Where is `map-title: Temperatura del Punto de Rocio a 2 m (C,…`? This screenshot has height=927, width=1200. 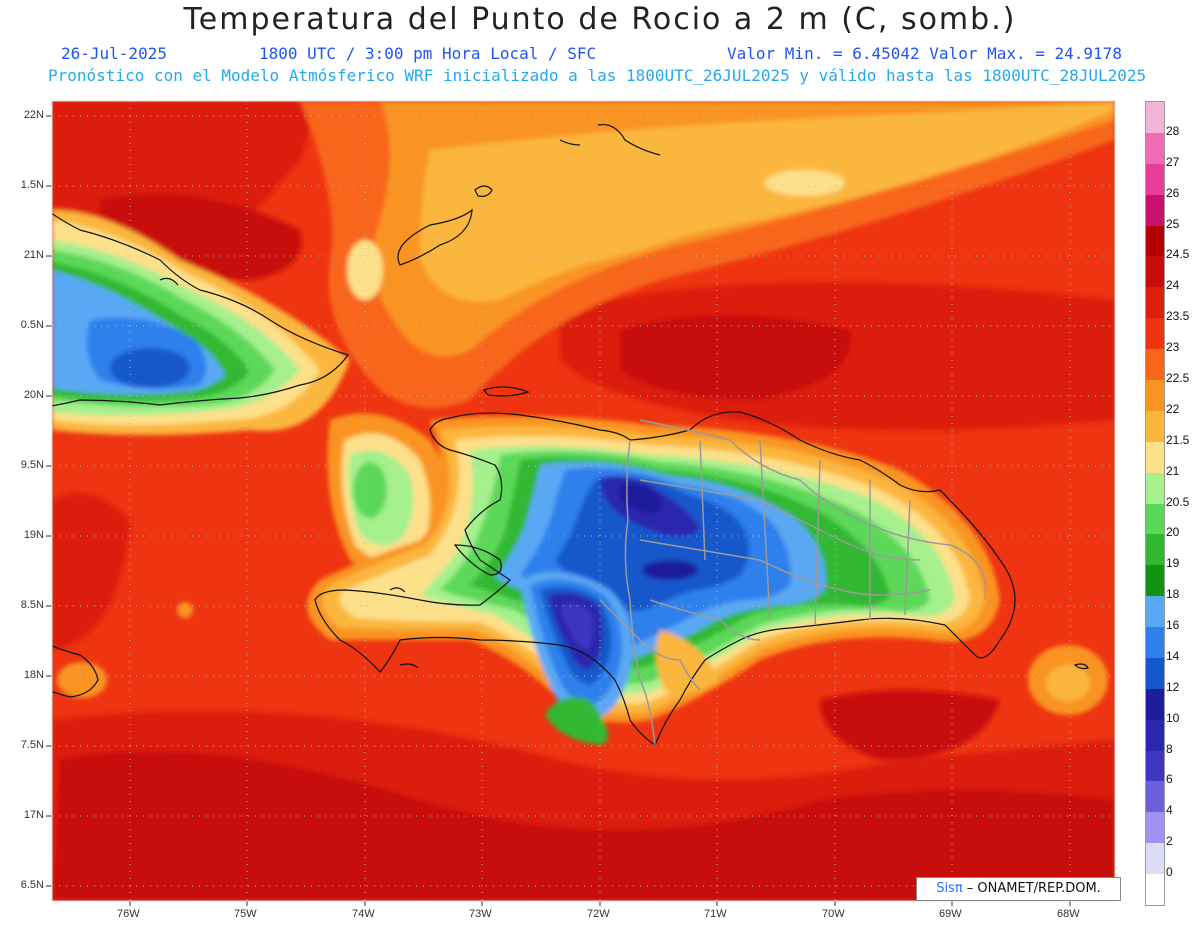
map-title: Temperatura del Punto de Rocio a 2 m (C,… is located at coordinates (600, 19).